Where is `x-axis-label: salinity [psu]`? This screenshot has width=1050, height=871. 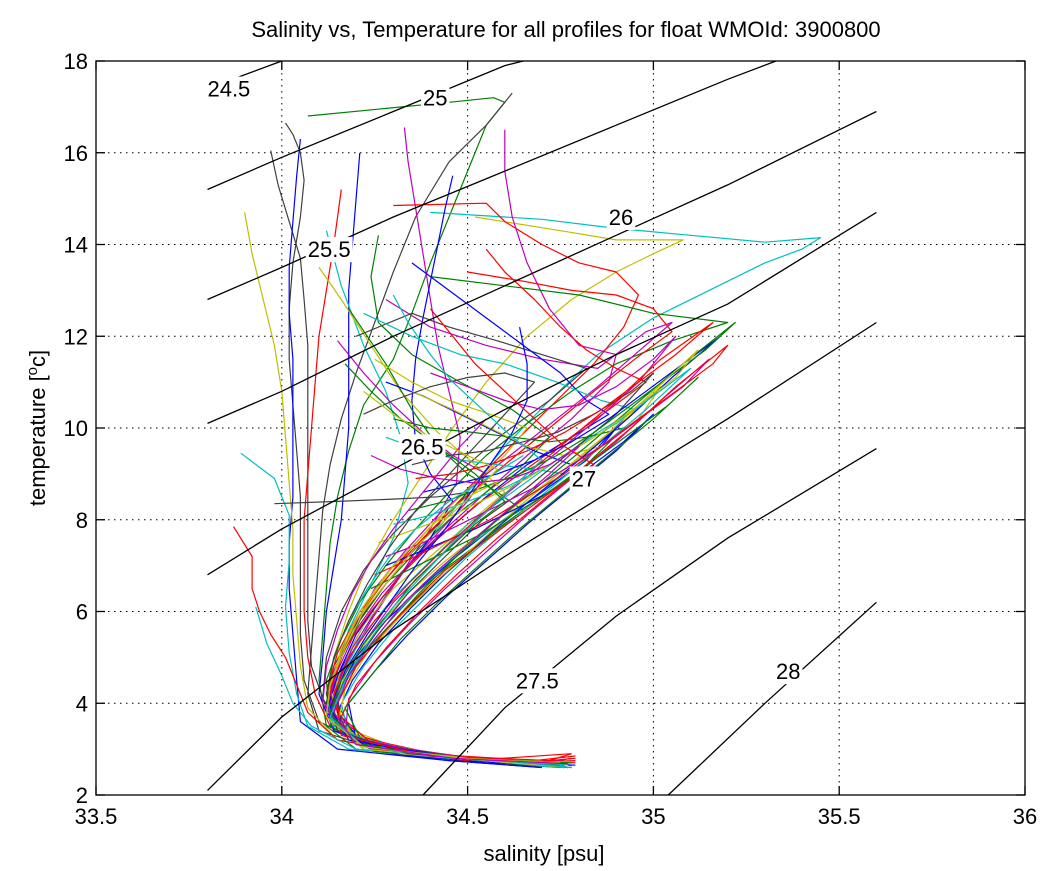
x-axis-label: salinity [psu] is located at coordinates (543, 853).